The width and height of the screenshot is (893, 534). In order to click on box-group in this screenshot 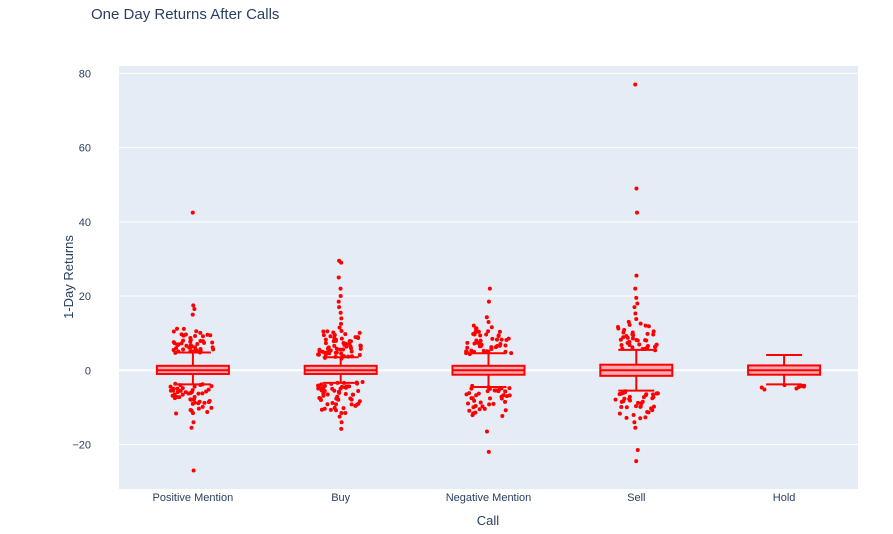, I will do `click(340, 344)`.